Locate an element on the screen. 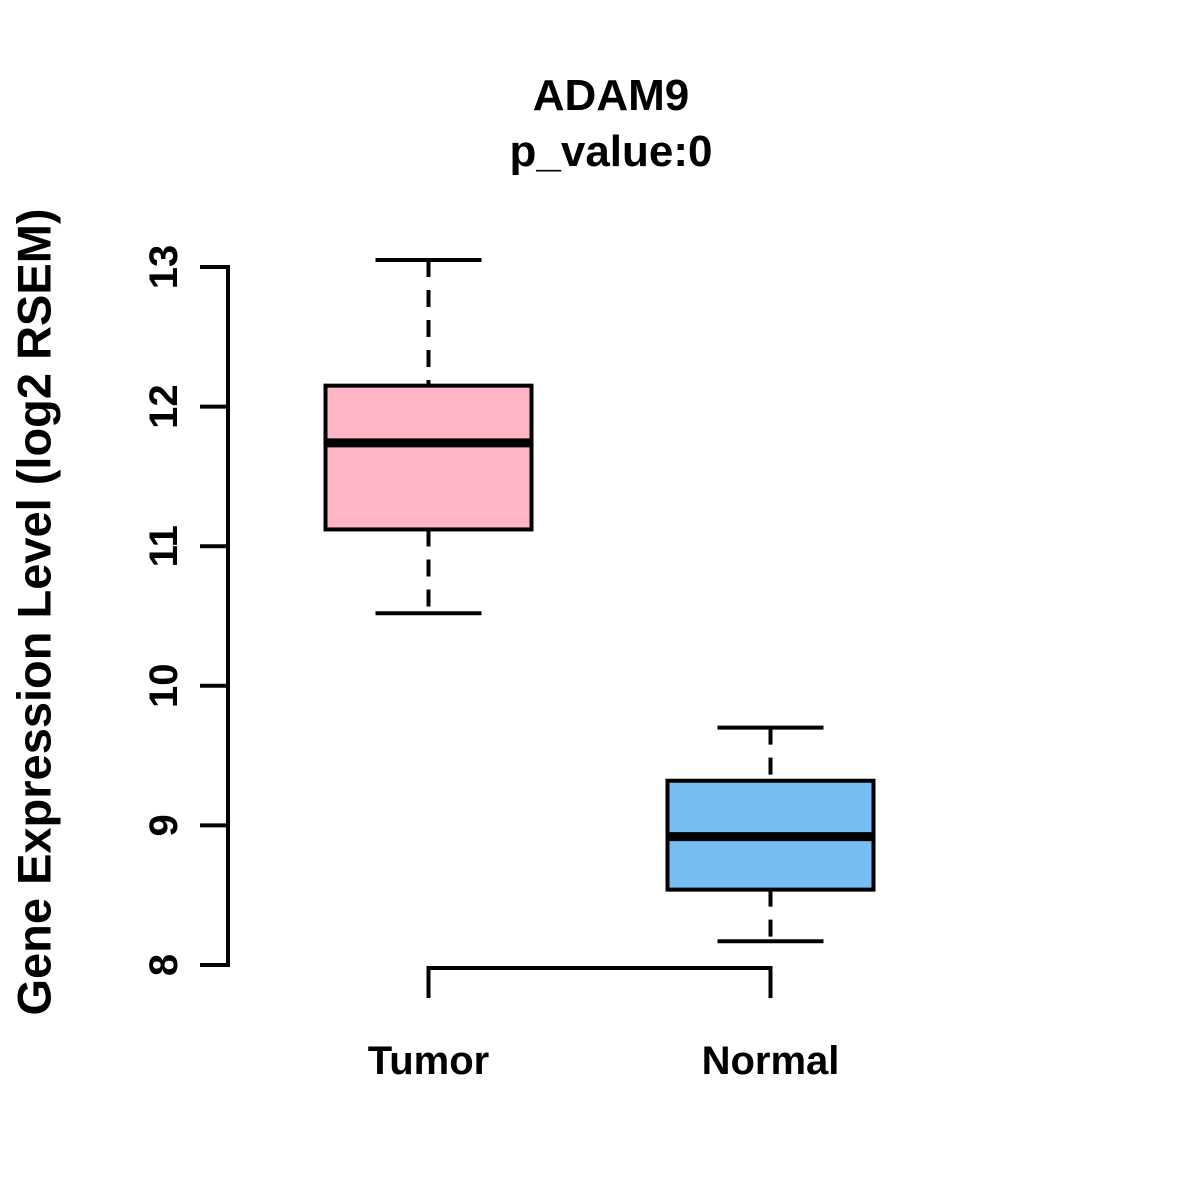 The image size is (1200, 1200). y-tick-label: 11 is located at coordinates (164, 546).